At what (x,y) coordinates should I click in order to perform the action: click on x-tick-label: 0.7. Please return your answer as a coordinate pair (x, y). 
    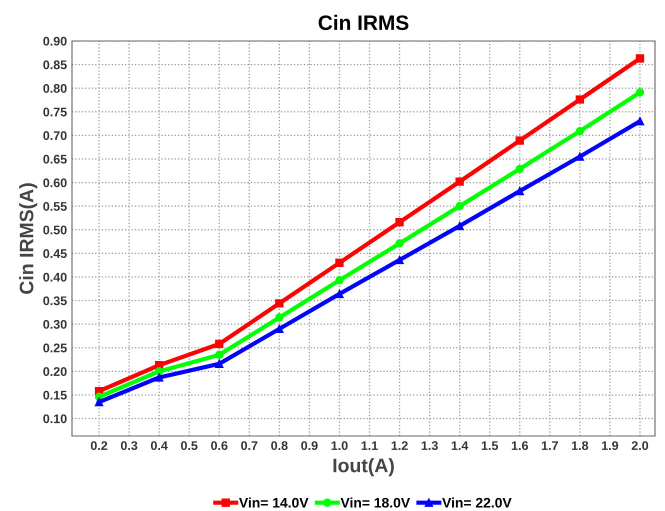
    Looking at the image, I should click on (249, 445).